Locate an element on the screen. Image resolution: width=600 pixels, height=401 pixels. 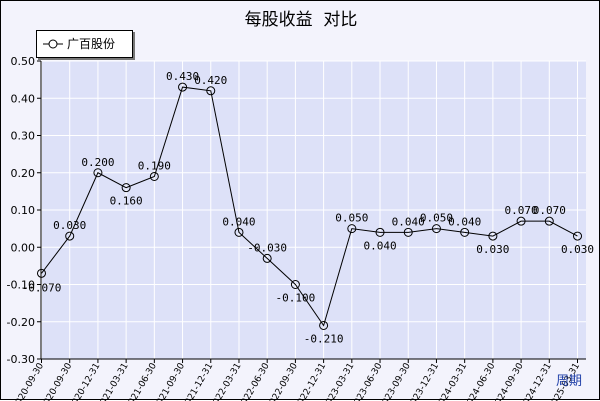
data-label: -0.030 is located at coordinates (267, 247).